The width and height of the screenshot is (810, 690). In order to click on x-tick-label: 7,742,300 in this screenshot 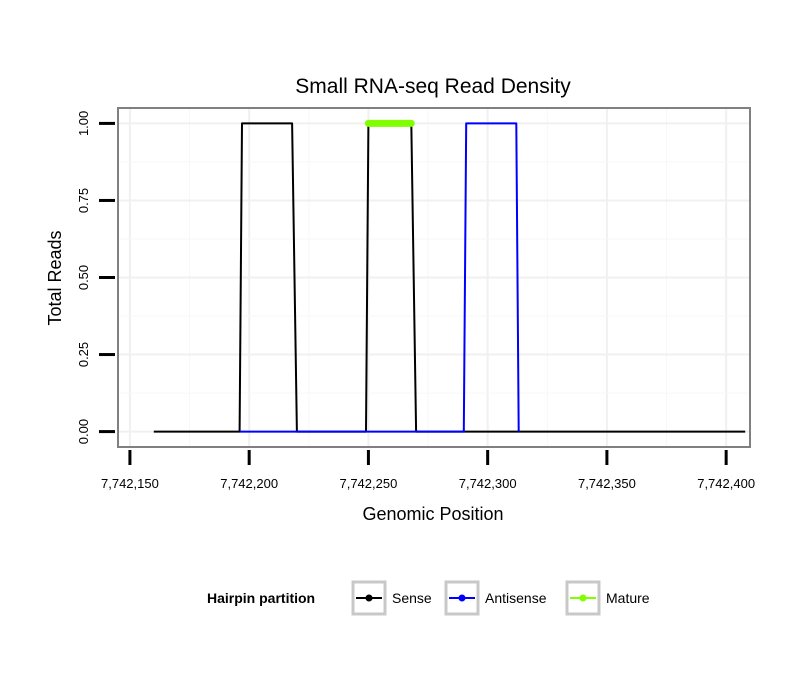, I will do `click(488, 483)`.